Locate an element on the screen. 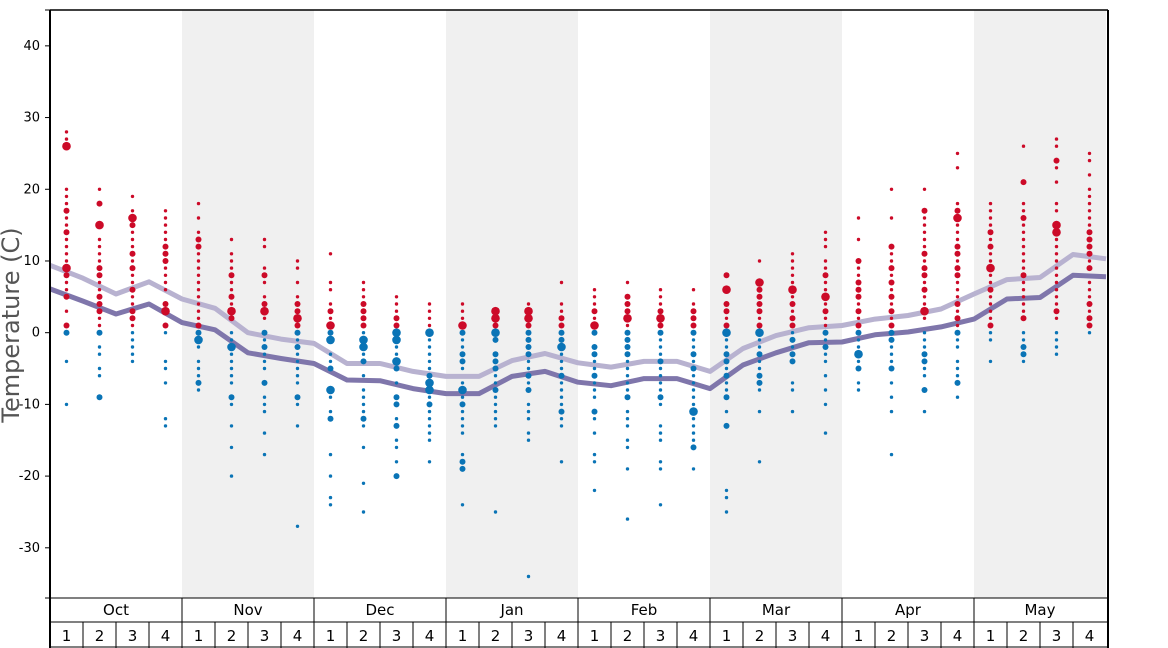 This screenshot has height=648, width=1168. week-label: 3 is located at coordinates (397, 636).